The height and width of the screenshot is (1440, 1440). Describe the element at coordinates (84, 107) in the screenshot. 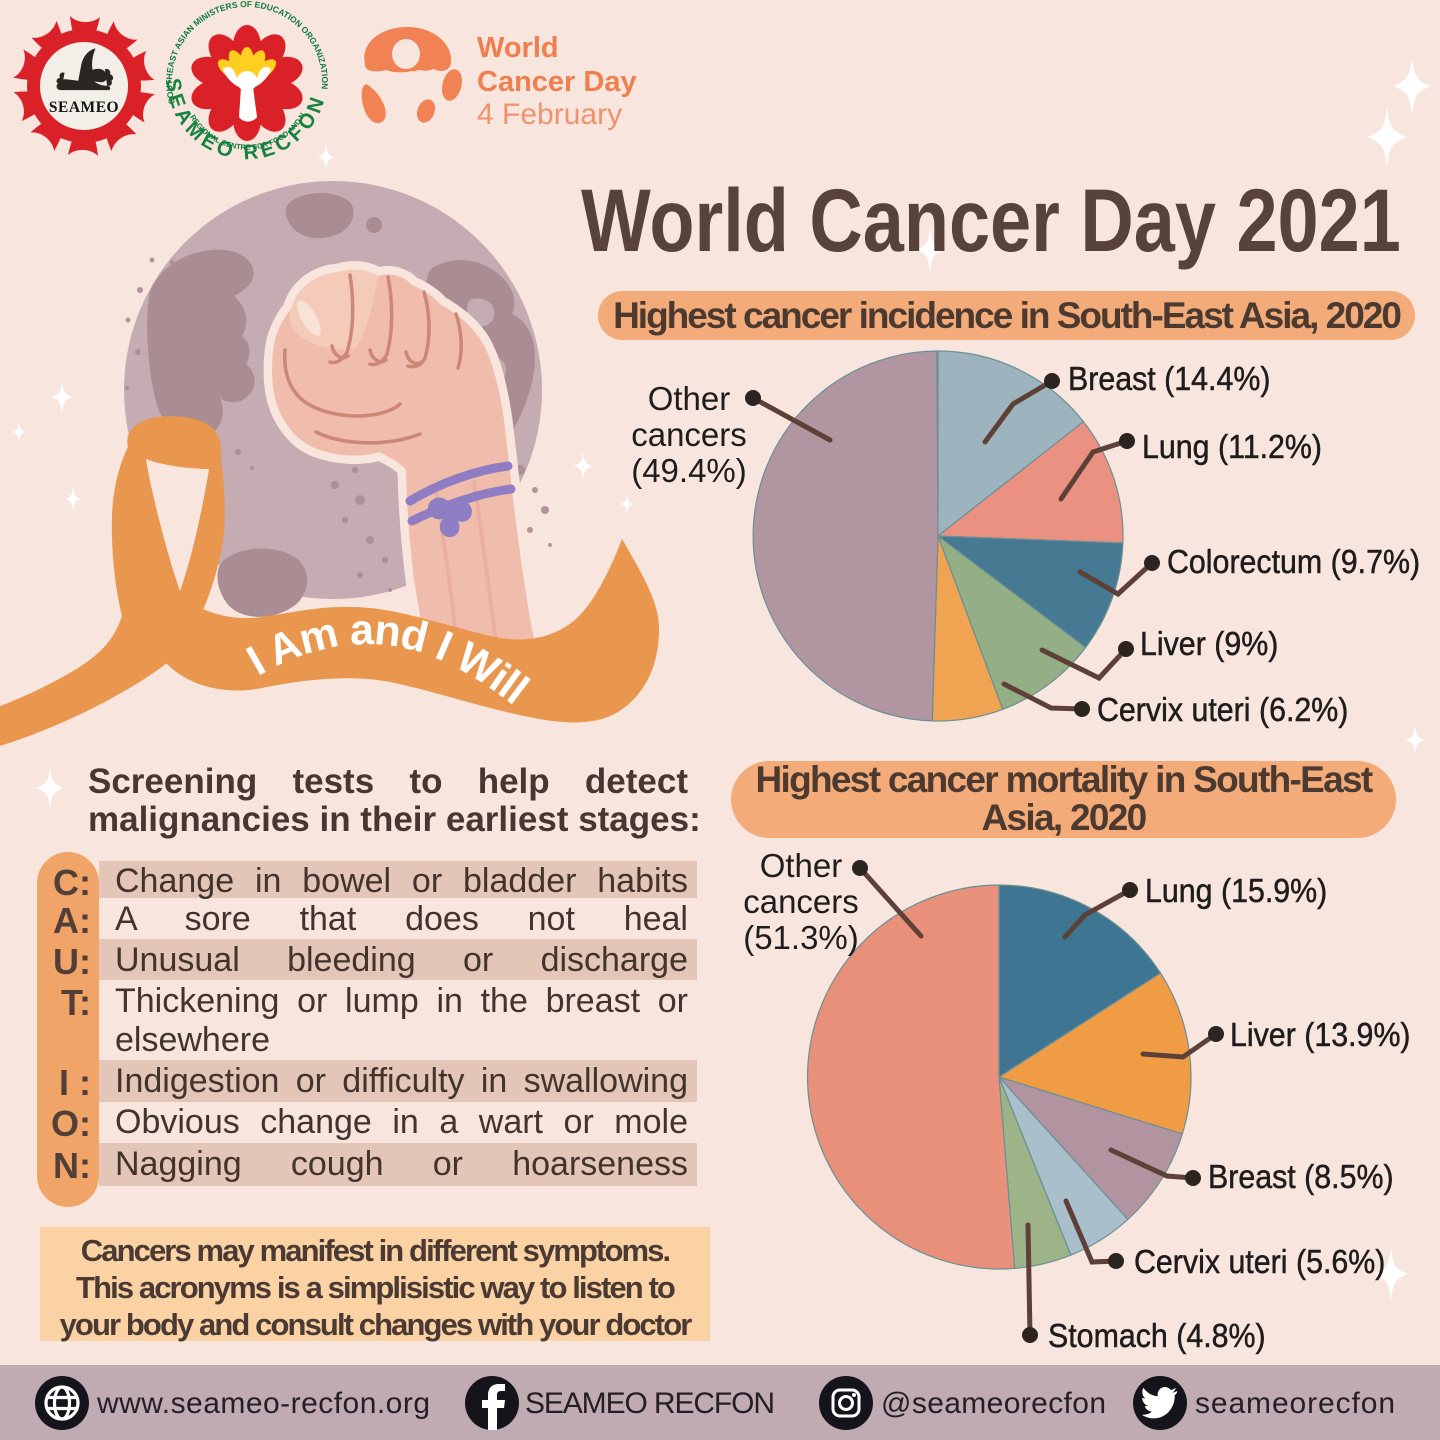

I see `svg-text: SEAMEO` at that location.